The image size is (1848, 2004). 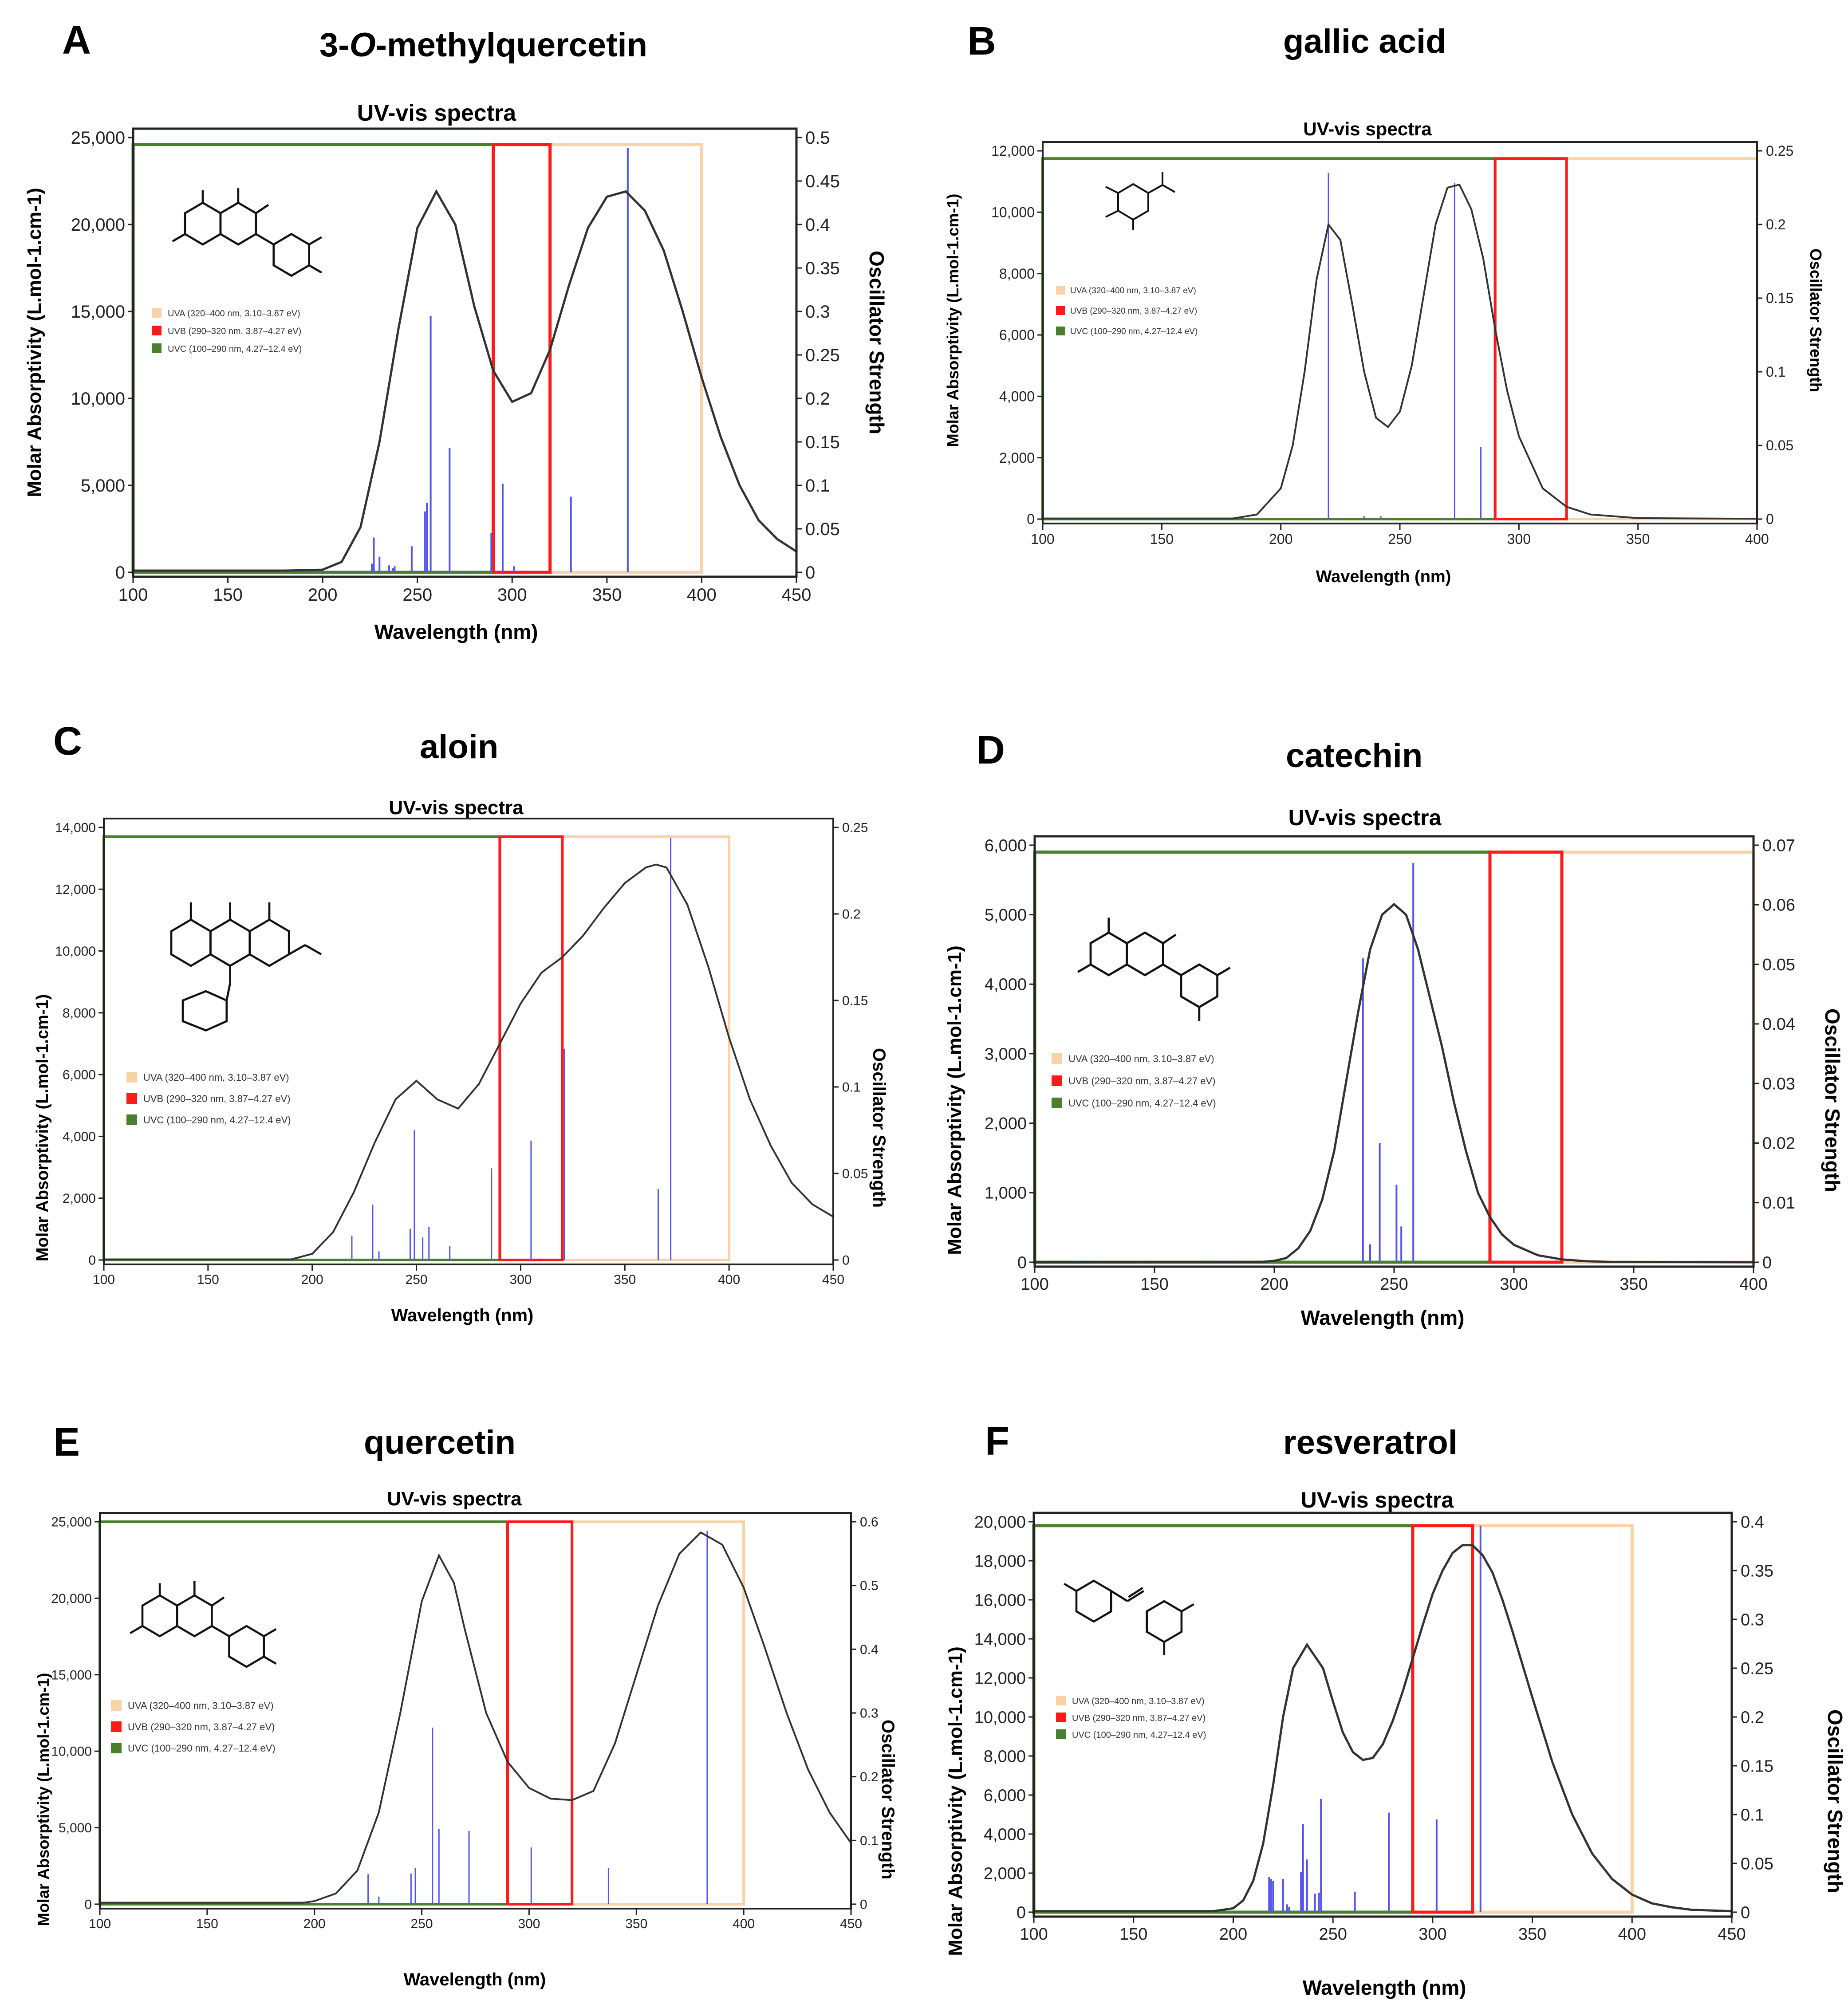 What do you see at coordinates (511, 45) in the screenshot?
I see `compound-name-post: -methylquercetin` at bounding box center [511, 45].